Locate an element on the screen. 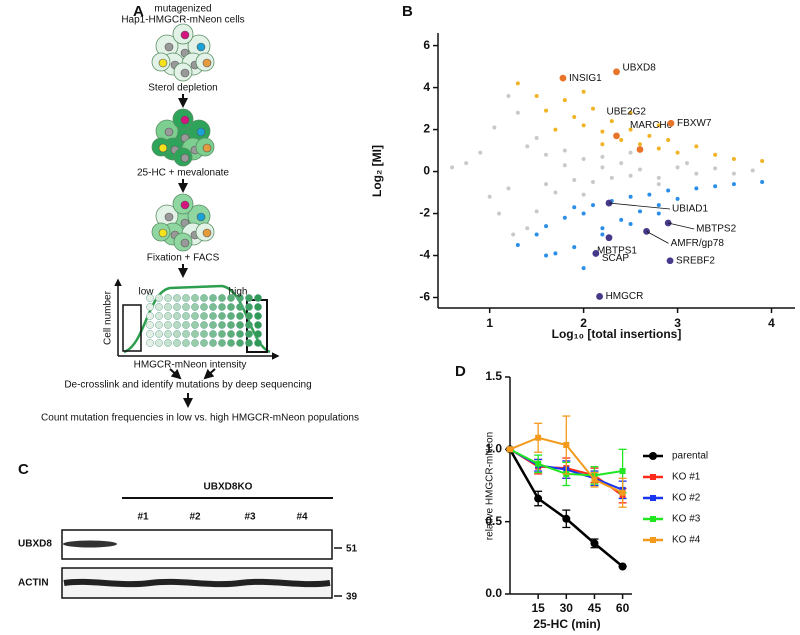  arrow is located at coordinates (175, 374).